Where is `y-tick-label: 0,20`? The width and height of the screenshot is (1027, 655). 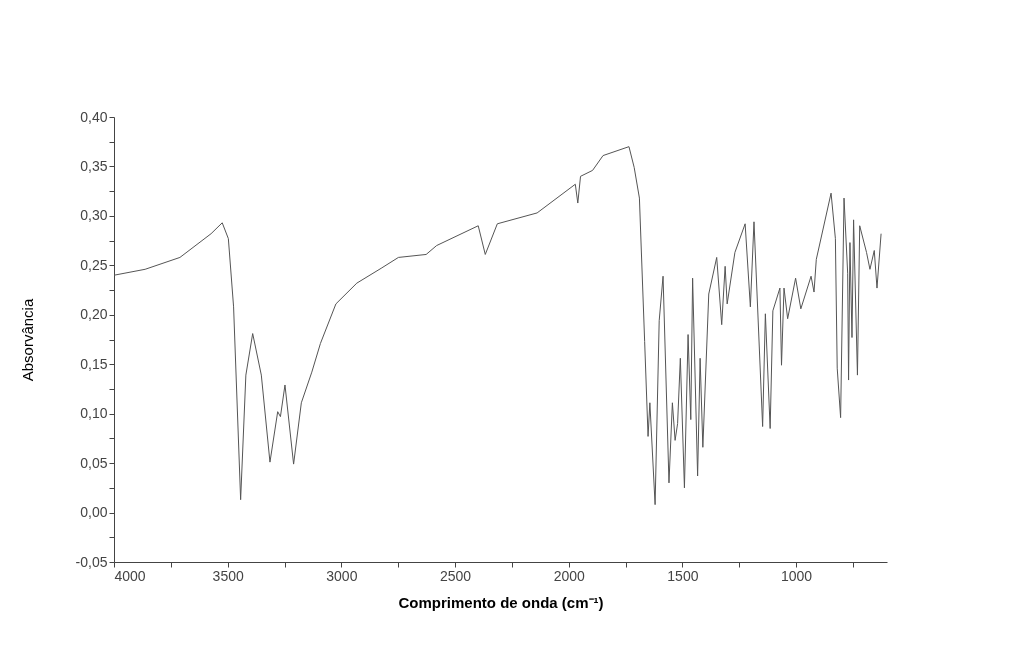
y-tick-label: 0,20 is located at coordinates (94, 314).